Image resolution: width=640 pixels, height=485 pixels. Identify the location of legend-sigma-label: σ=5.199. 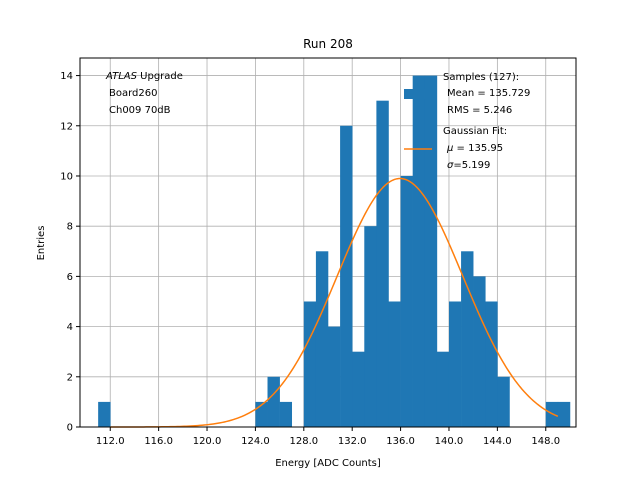
(468, 165).